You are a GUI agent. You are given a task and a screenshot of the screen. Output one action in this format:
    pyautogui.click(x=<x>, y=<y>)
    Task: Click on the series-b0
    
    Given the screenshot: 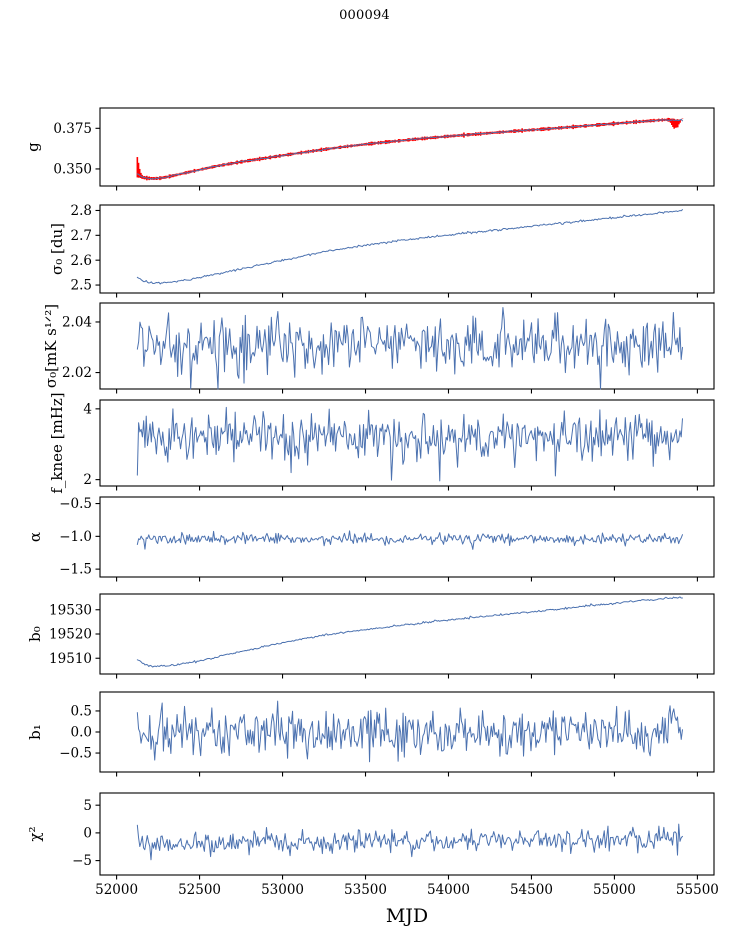 What is the action you would take?
    pyautogui.click(x=409, y=632)
    